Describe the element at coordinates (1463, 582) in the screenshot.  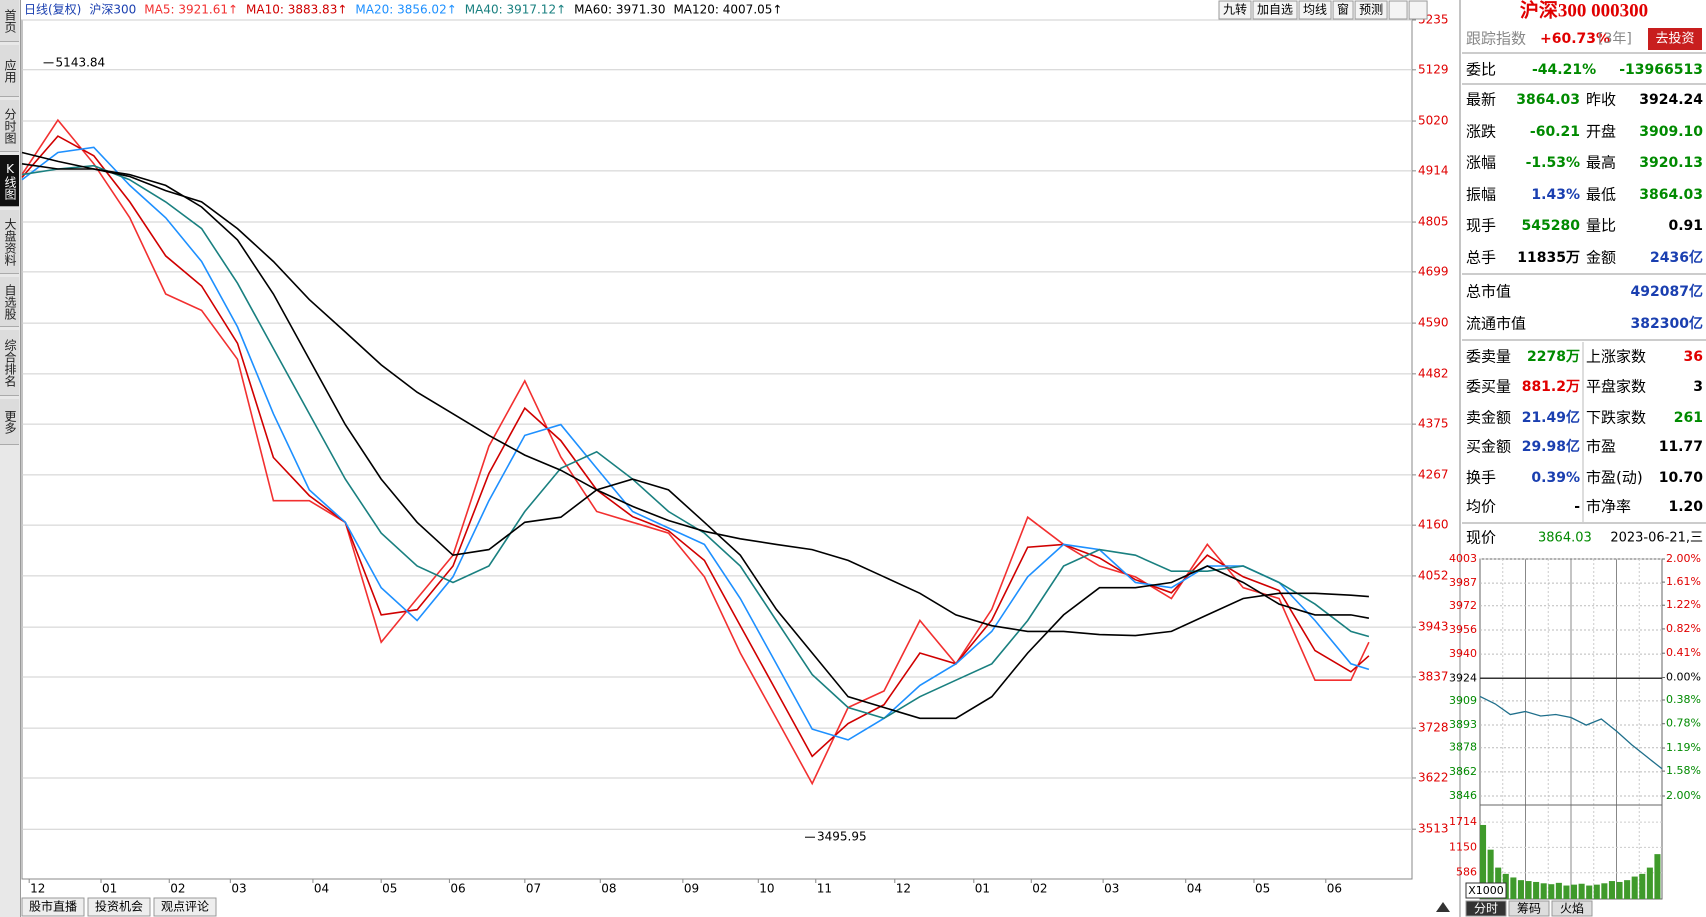
I see `y-tick-label: 3987` at that location.